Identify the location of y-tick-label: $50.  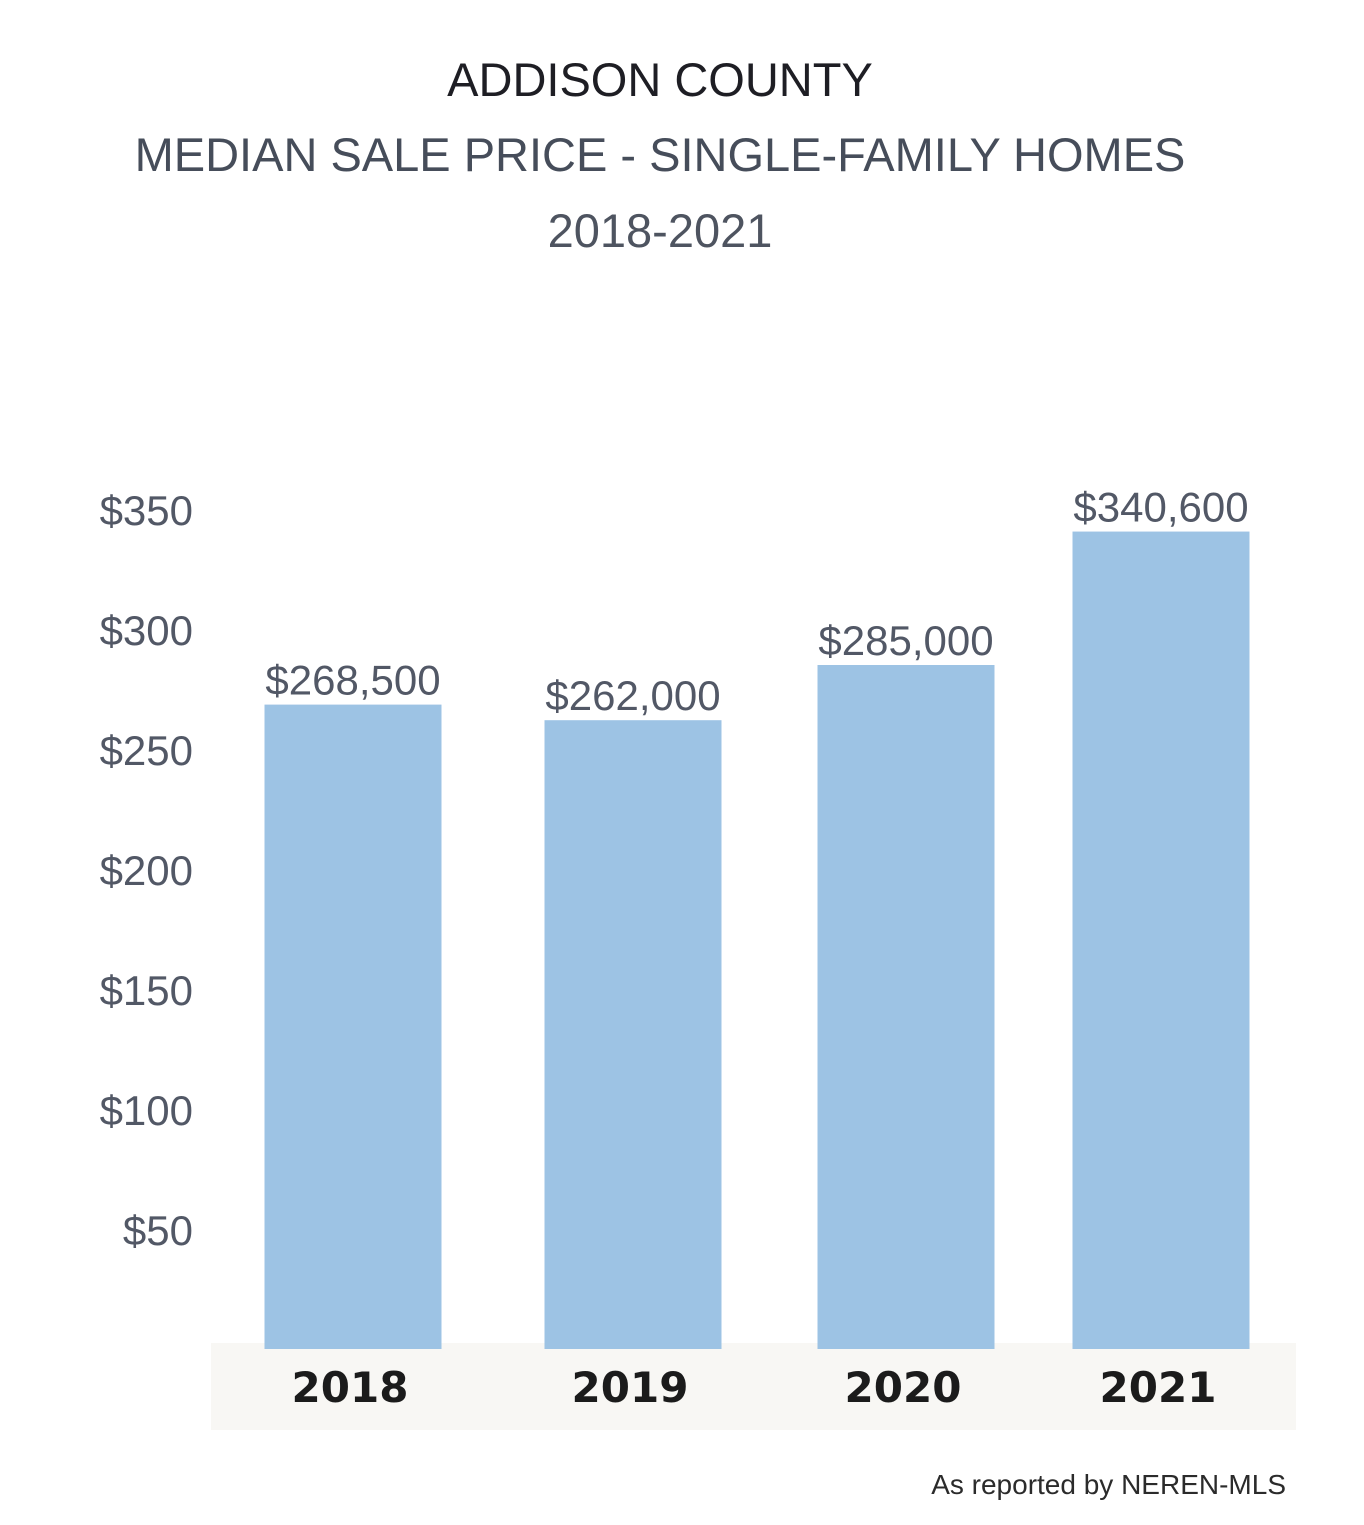
(158, 1230).